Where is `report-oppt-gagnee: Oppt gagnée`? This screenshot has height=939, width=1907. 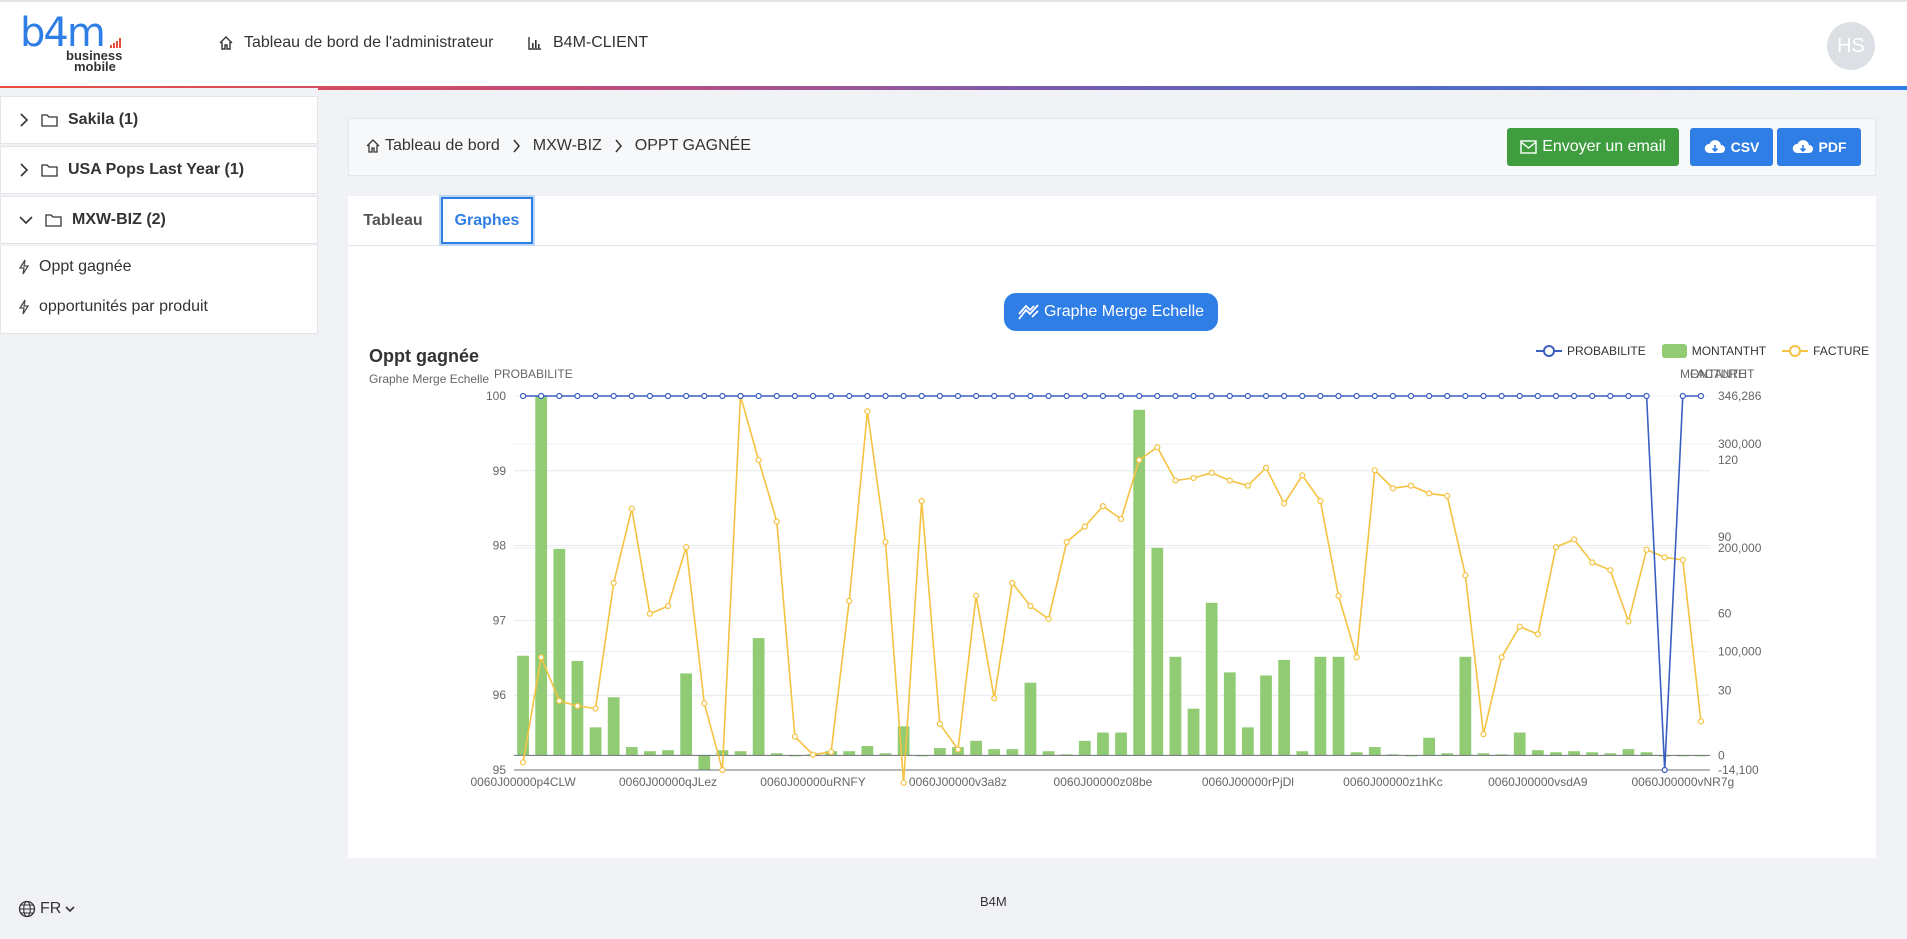
report-oppt-gagnee: Oppt gagnée is located at coordinates (75, 267).